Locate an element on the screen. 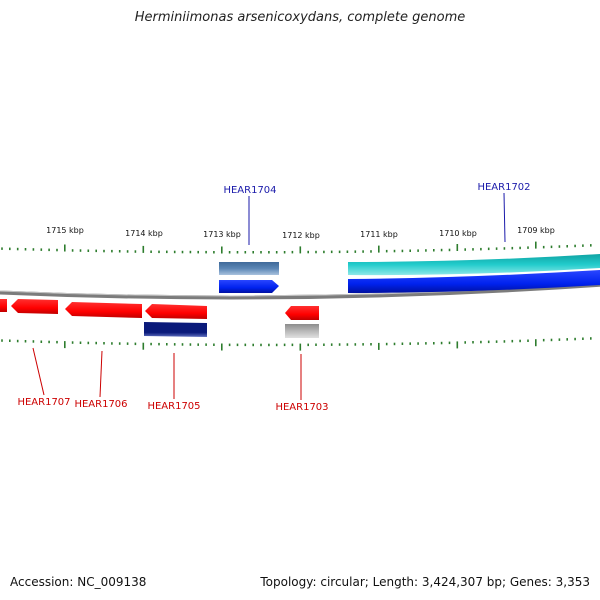  gene-arrow-hear1706 is located at coordinates (103, 310).